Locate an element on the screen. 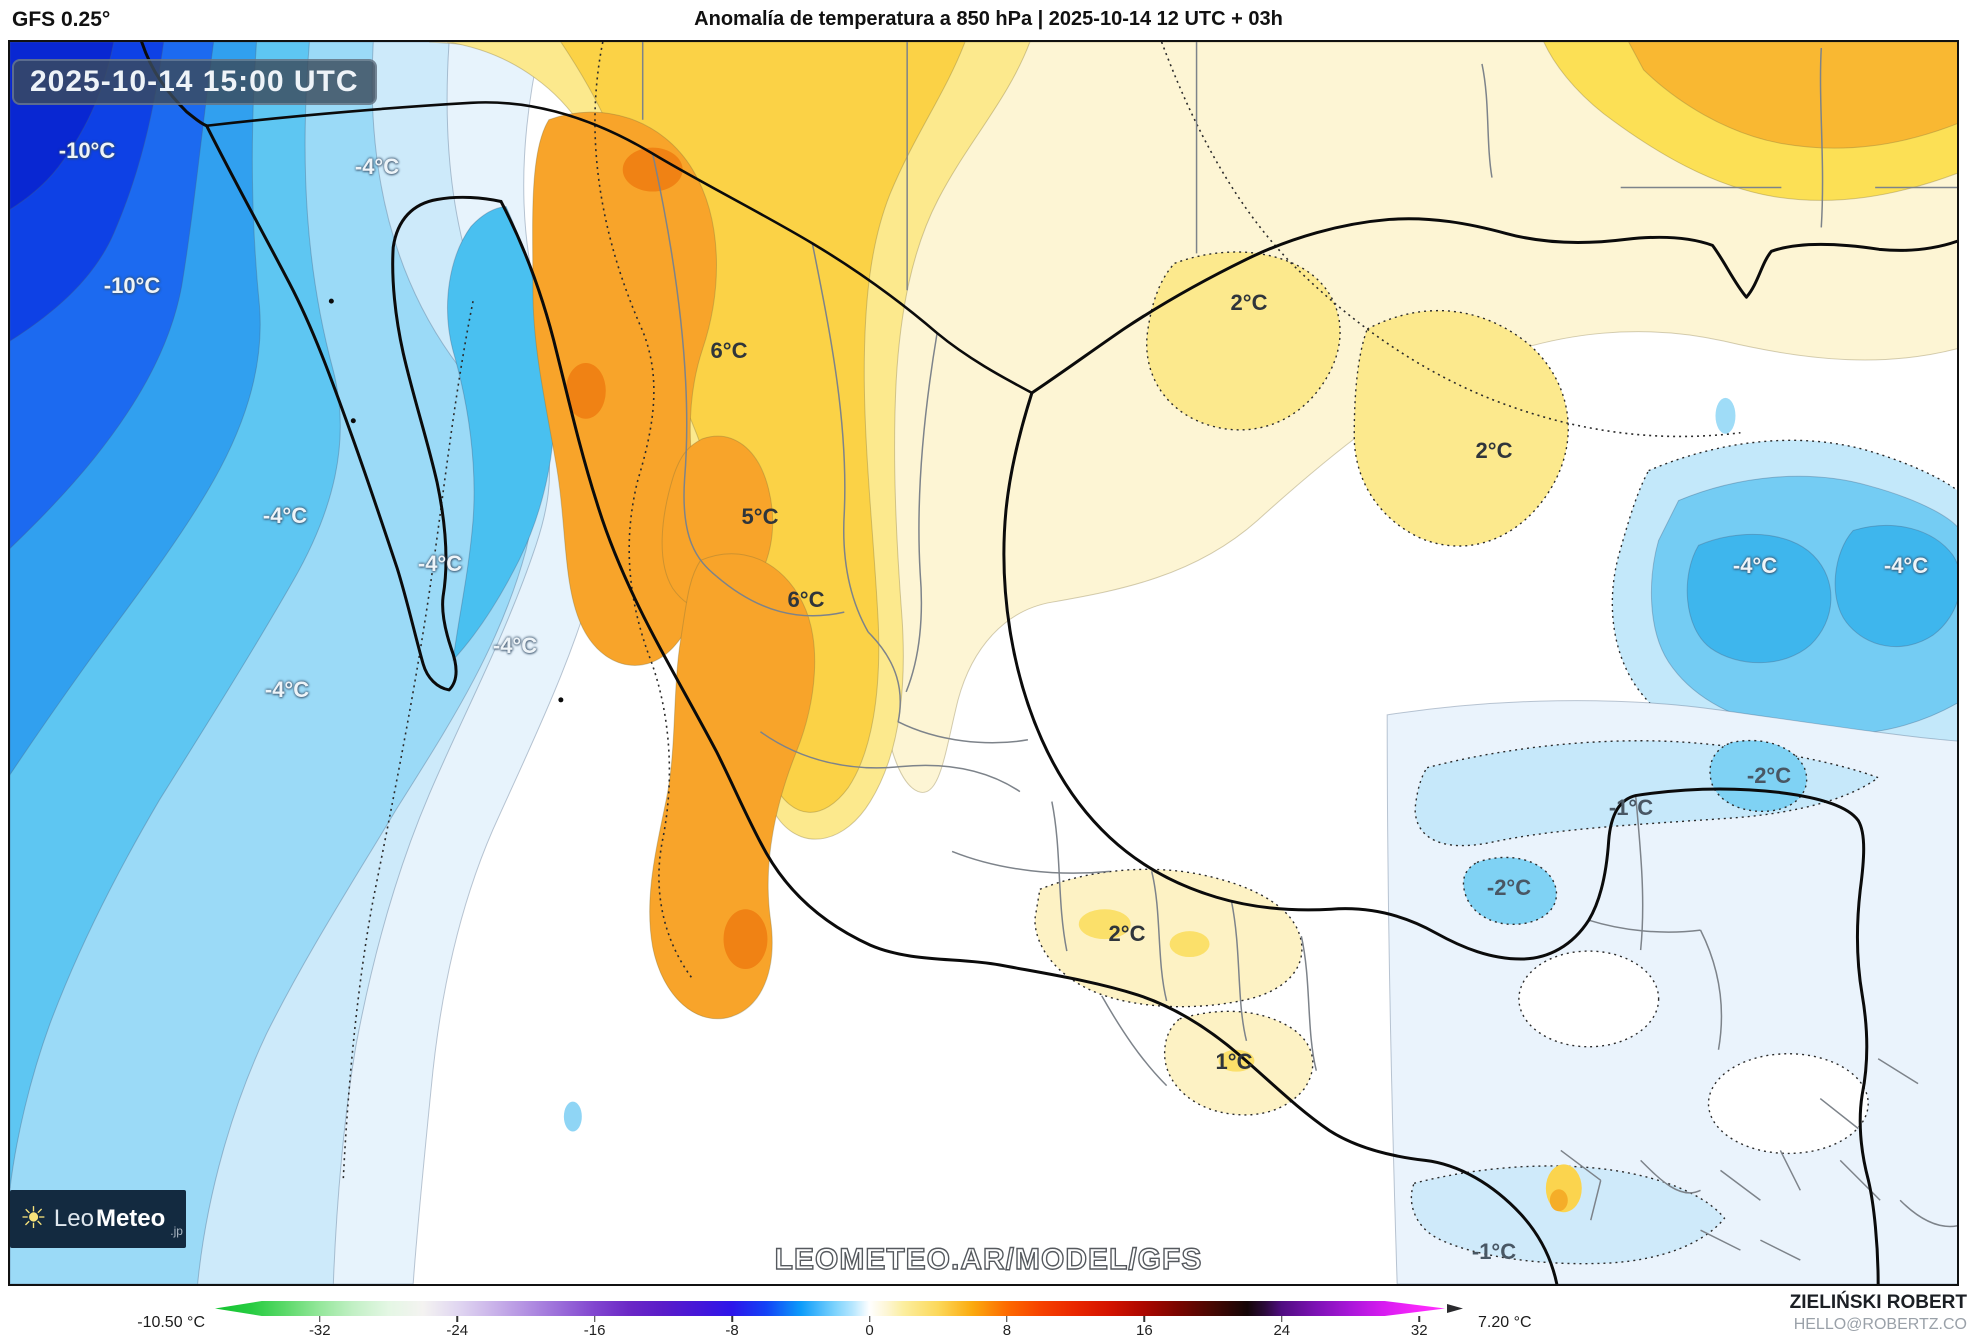 Image resolution: width=1977 pixels, height=1339 pixels. credit-contact: HELLO@ROBERTZ.CO is located at coordinates (1880, 1324).